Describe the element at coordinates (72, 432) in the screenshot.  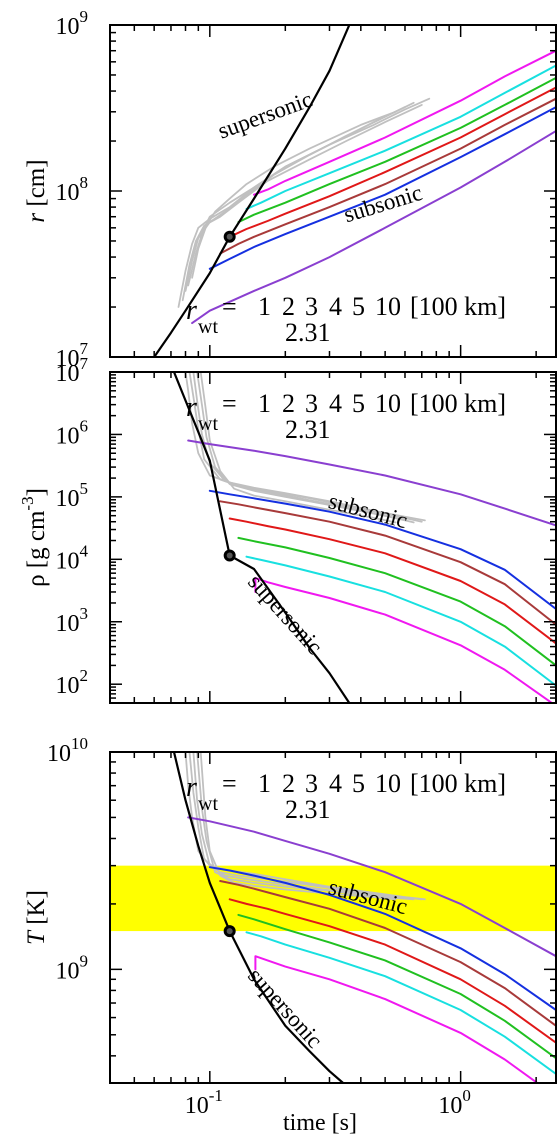
I see `y-tick-label: 10⁶` at that location.